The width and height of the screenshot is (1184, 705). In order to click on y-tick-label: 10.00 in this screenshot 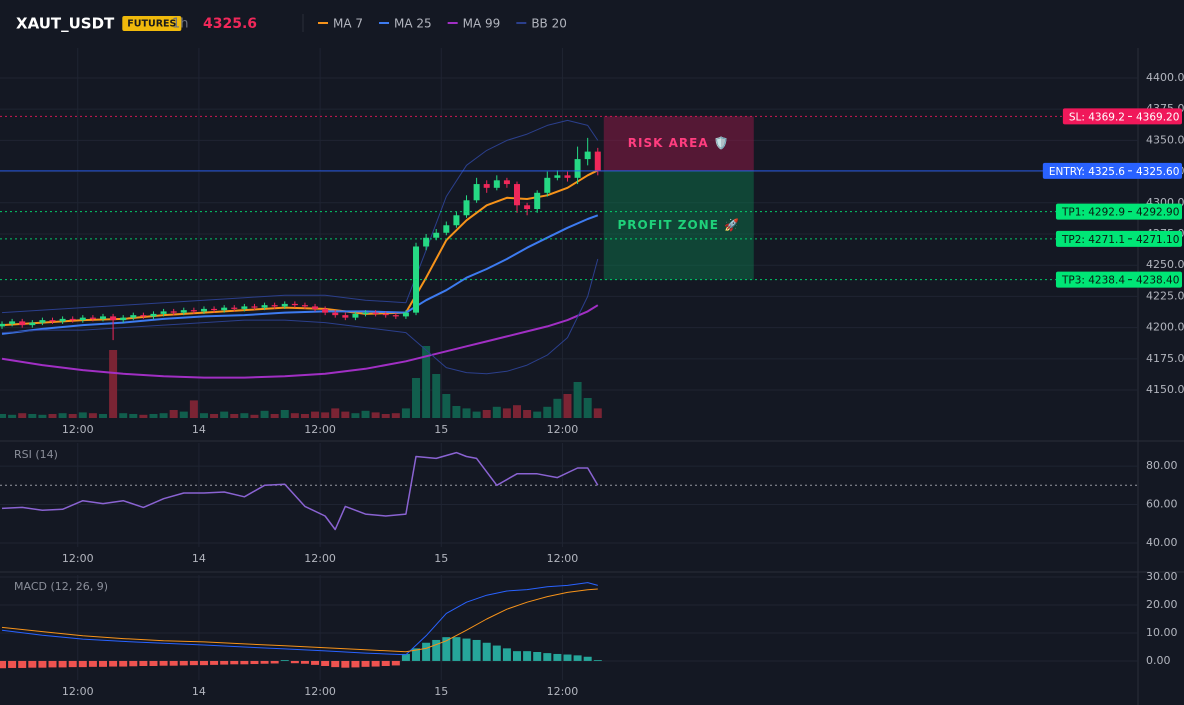, I will do `click(1162, 632)`.